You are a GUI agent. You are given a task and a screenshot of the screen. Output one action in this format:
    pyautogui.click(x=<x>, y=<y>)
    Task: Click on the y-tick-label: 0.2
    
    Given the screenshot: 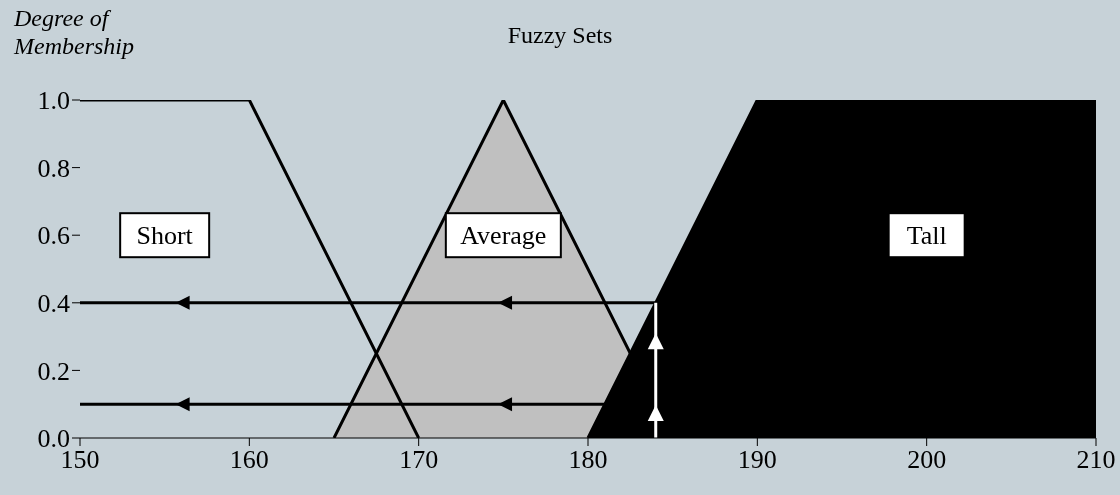 What is the action you would take?
    pyautogui.click(x=53, y=371)
    